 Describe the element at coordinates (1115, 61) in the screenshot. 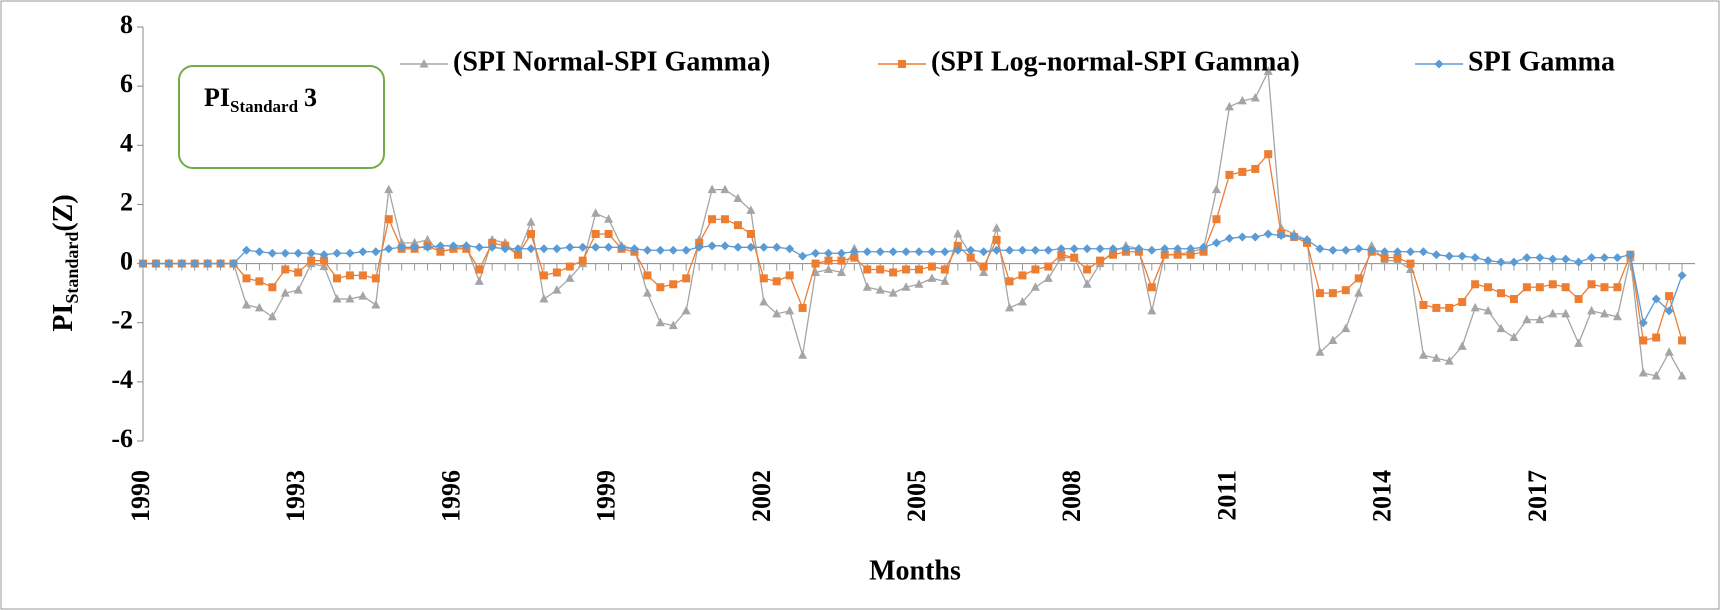

I see `legend-label: (SPI Log-normal-SPI Gamma)` at that location.